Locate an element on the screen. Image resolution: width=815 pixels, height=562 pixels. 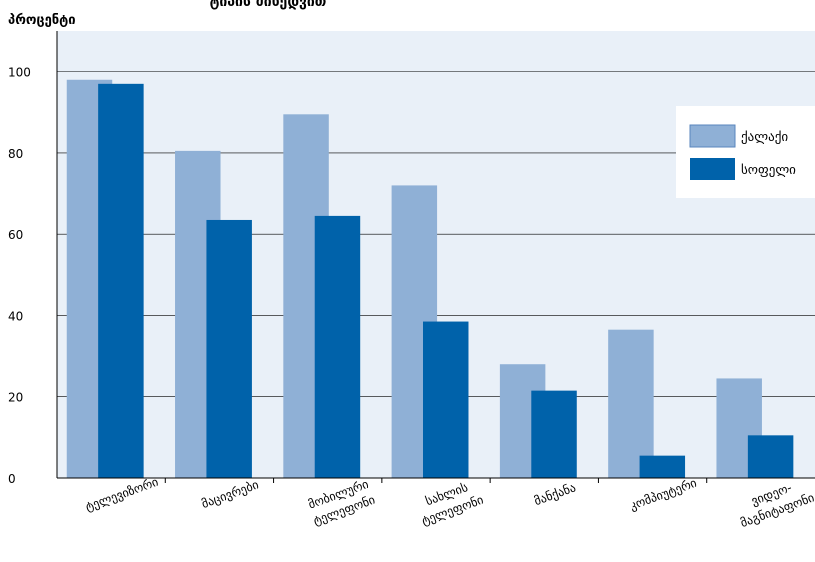
legend-label: სოფელი is located at coordinates (768, 170).